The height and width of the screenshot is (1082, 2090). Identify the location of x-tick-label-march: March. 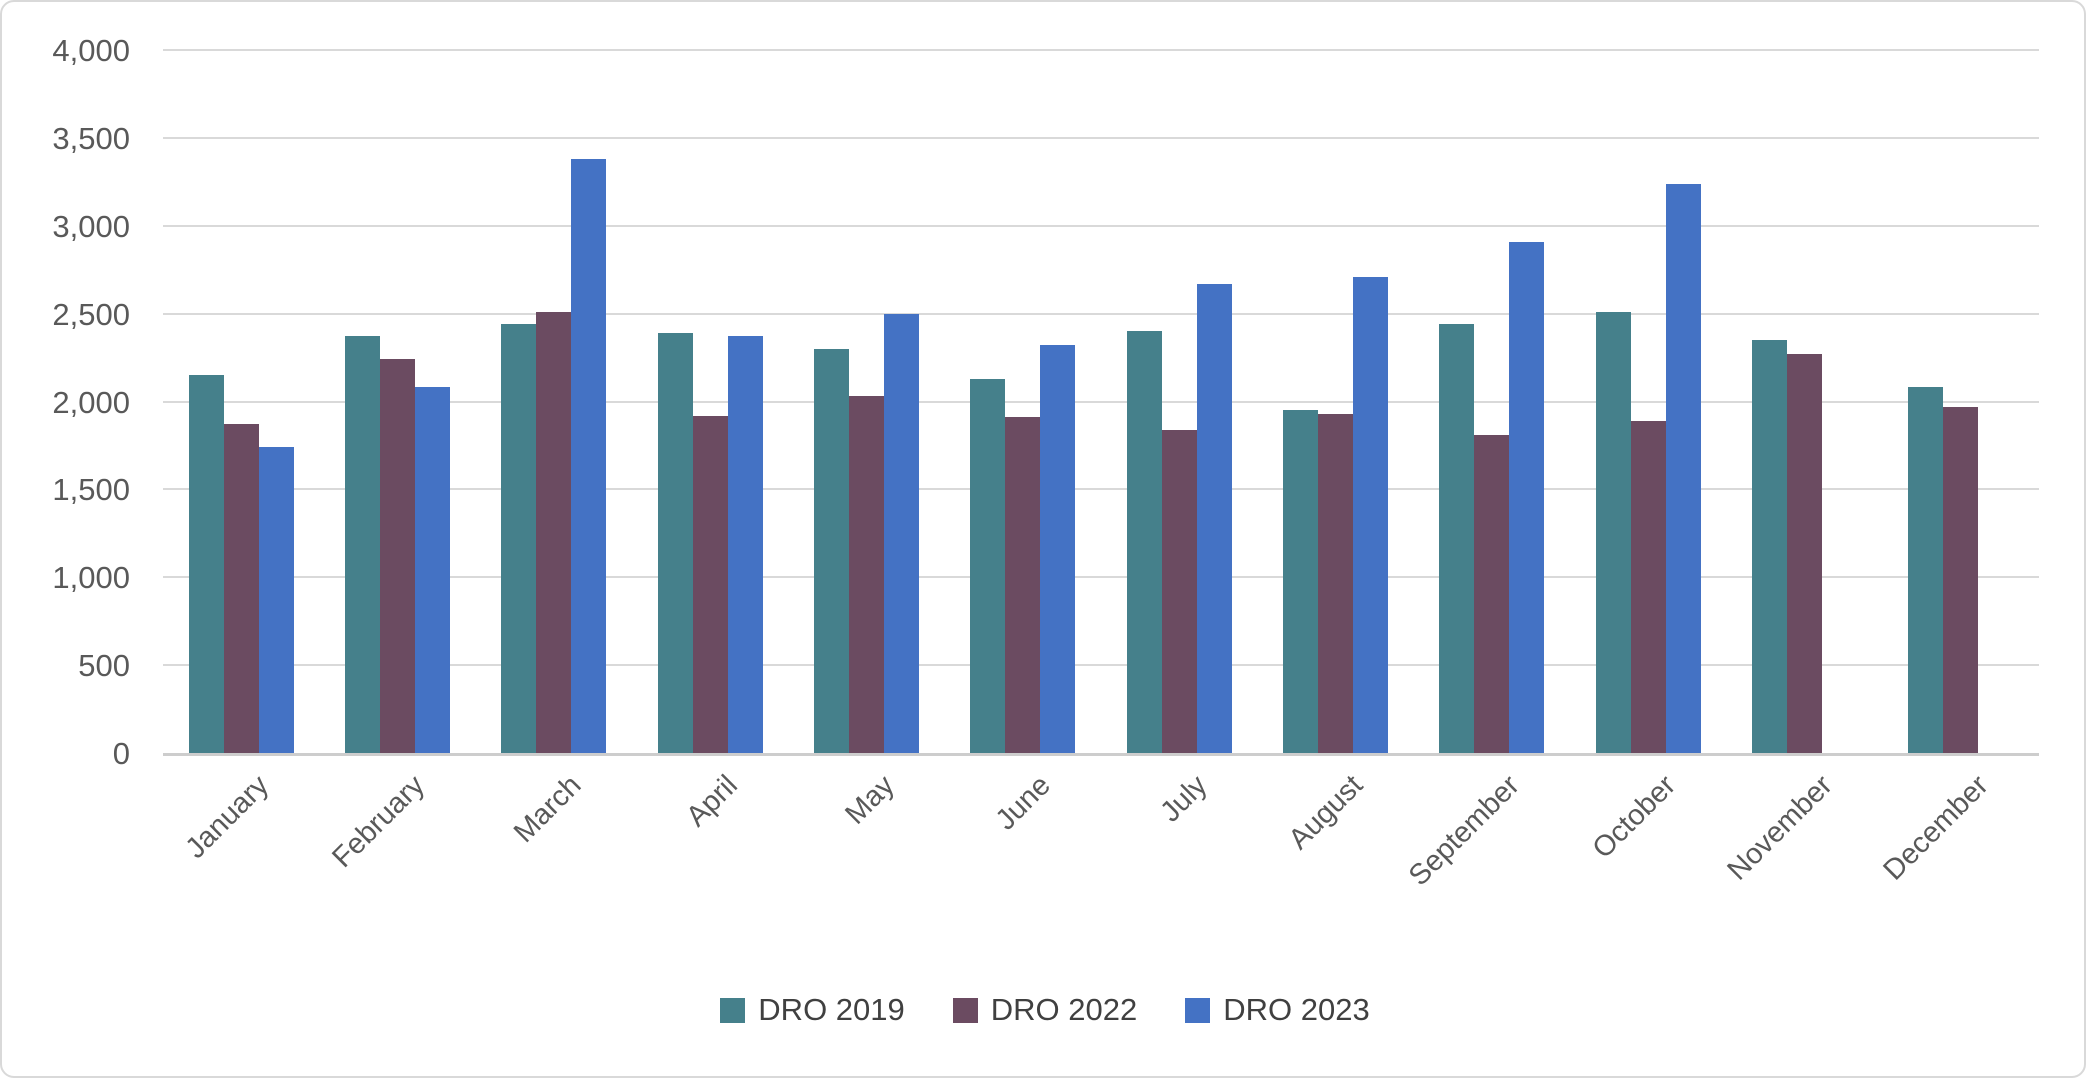
(548, 809).